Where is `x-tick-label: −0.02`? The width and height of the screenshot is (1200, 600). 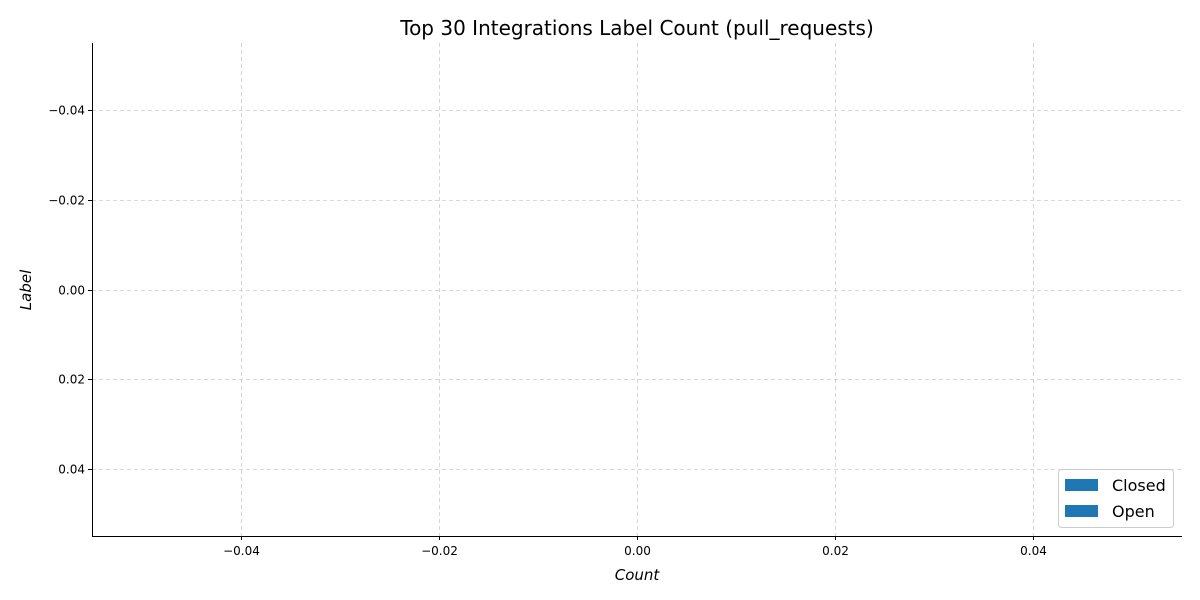
x-tick-label: −0.02 is located at coordinates (439, 551).